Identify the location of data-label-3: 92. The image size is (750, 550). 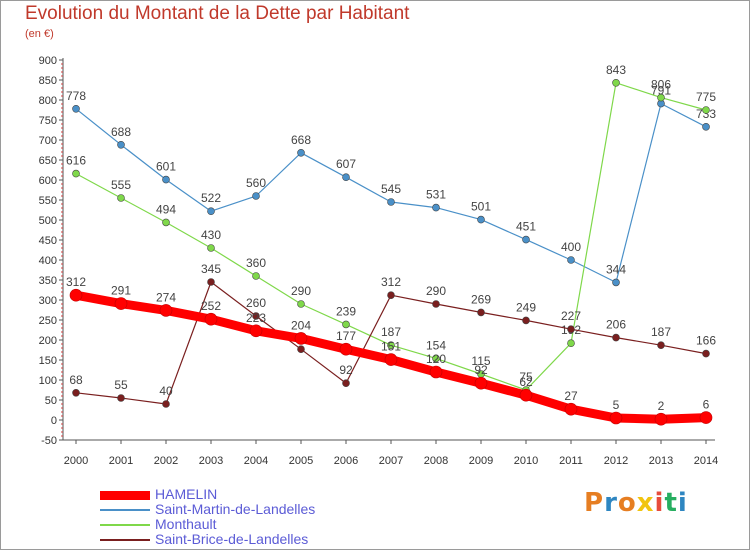
(346, 370).